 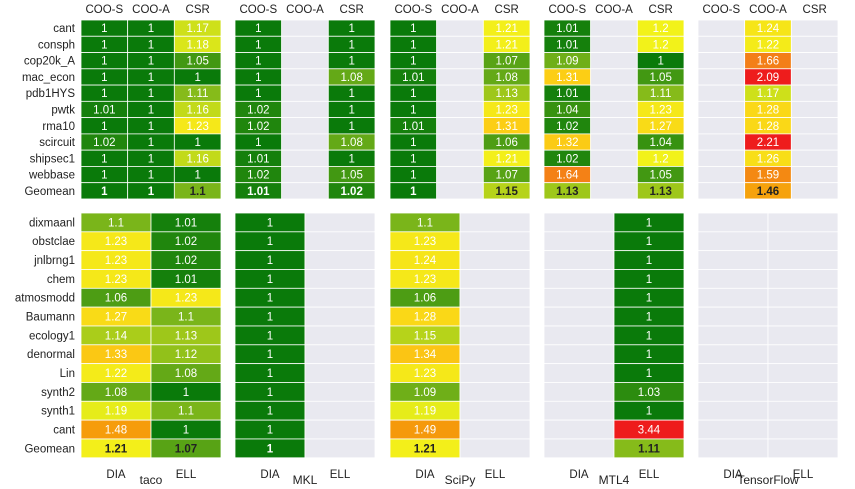 What do you see at coordinates (803, 392) in the screenshot?
I see `cell-empty-bottom-tensorflow-r9-c1` at bounding box center [803, 392].